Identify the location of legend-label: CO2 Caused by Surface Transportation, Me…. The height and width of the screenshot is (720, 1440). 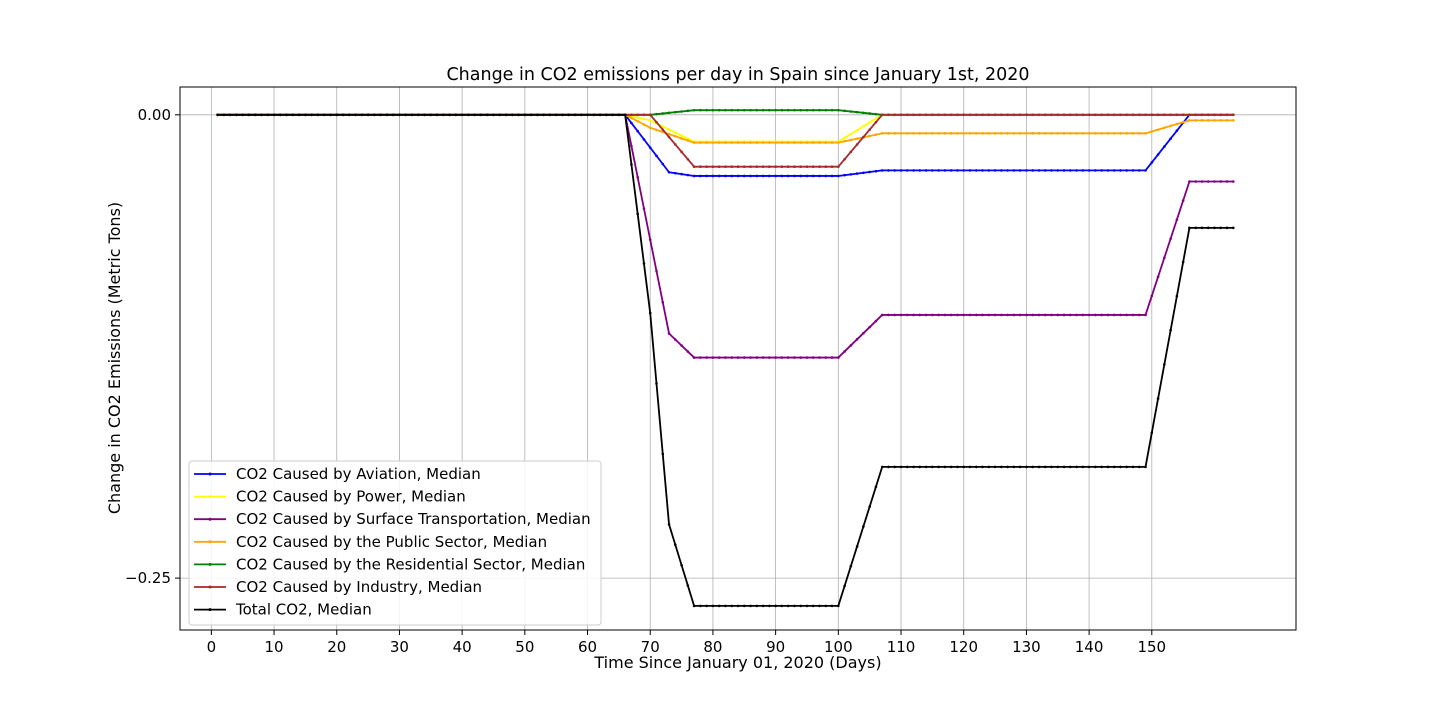
(413, 519).